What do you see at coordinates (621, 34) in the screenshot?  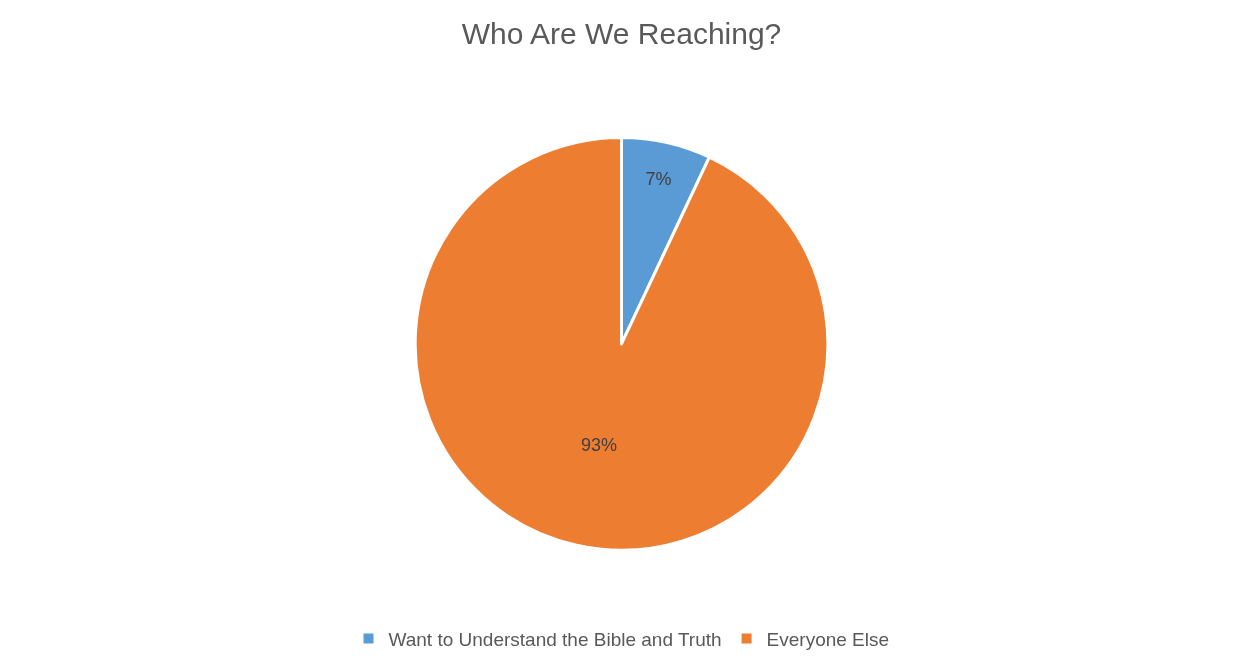 I see `chart-title: Who Are We Reaching?` at bounding box center [621, 34].